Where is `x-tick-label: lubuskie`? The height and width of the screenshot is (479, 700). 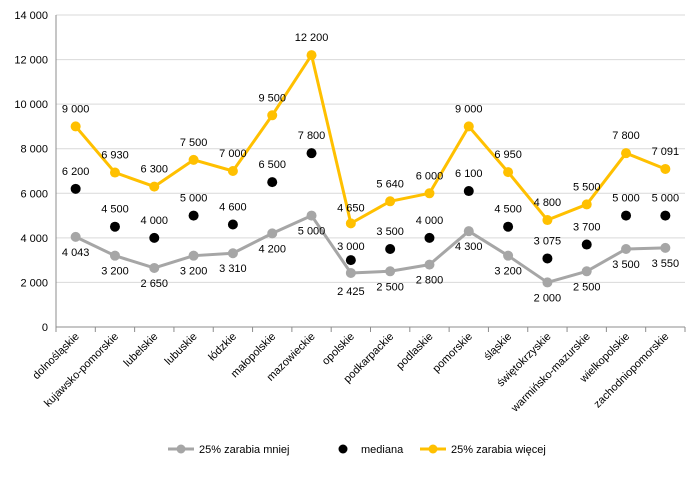 x-tick-label: lubuskie is located at coordinates (181, 349).